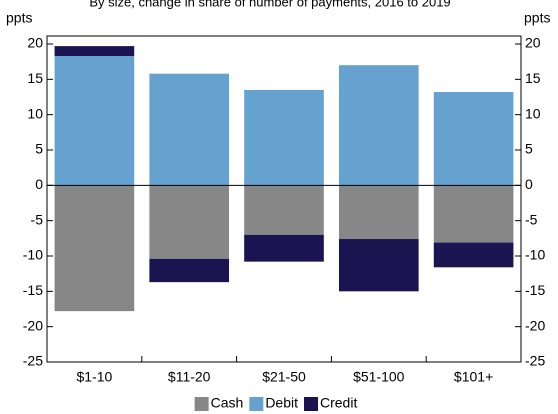 This screenshot has height=414, width=558. Describe the element at coordinates (94, 377) in the screenshot. I see `x-tick-label: $1-10` at that location.